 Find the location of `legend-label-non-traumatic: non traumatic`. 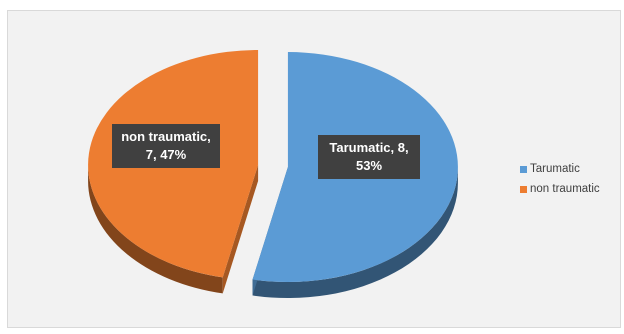

legend-label-non-traumatic: non traumatic is located at coordinates (565, 189).